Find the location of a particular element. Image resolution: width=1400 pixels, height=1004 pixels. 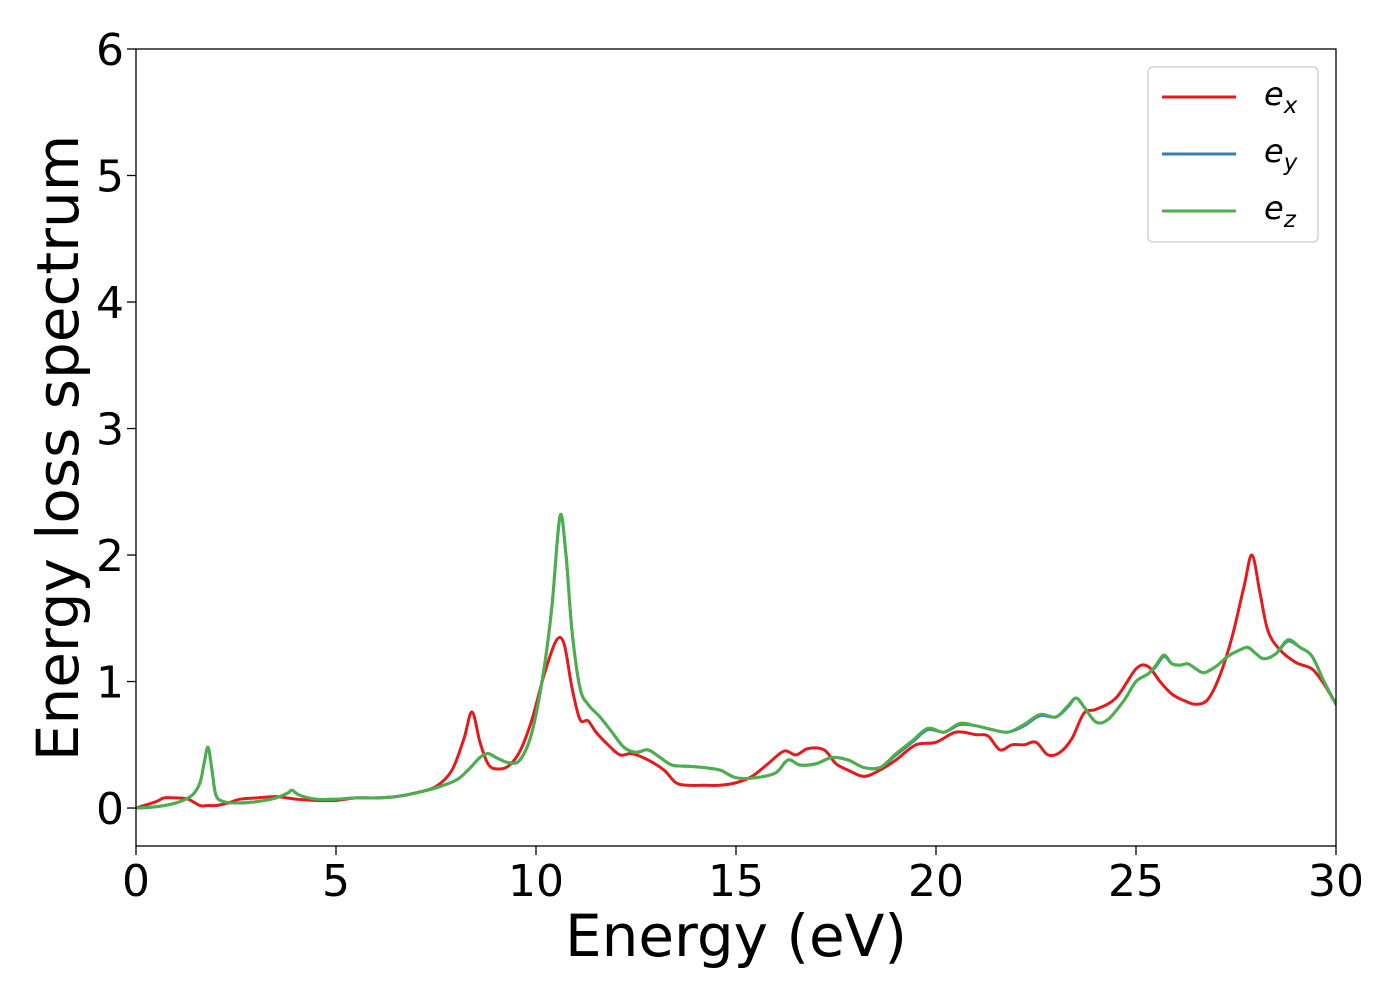

legend-label-z: ez is located at coordinates (1280, 211).